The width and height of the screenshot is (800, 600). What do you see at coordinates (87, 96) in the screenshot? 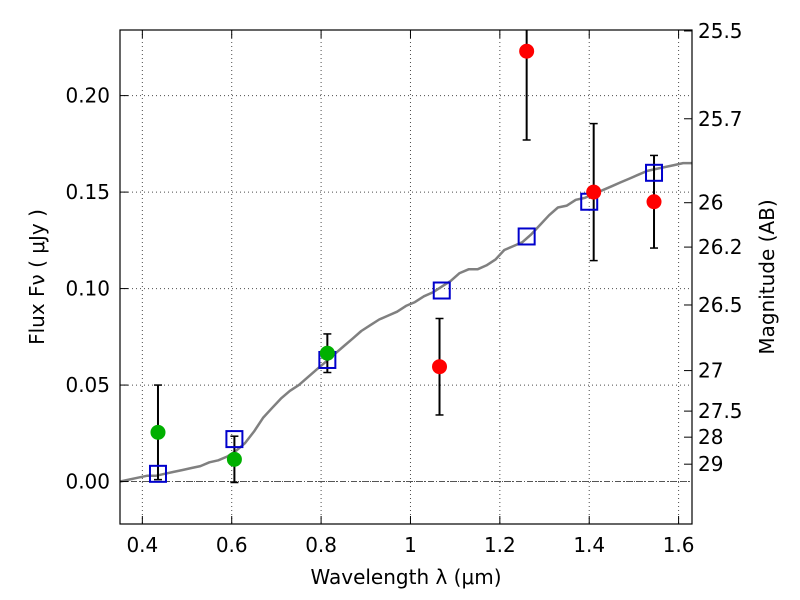
I see `y-tick-label: 0.20` at bounding box center [87, 96].